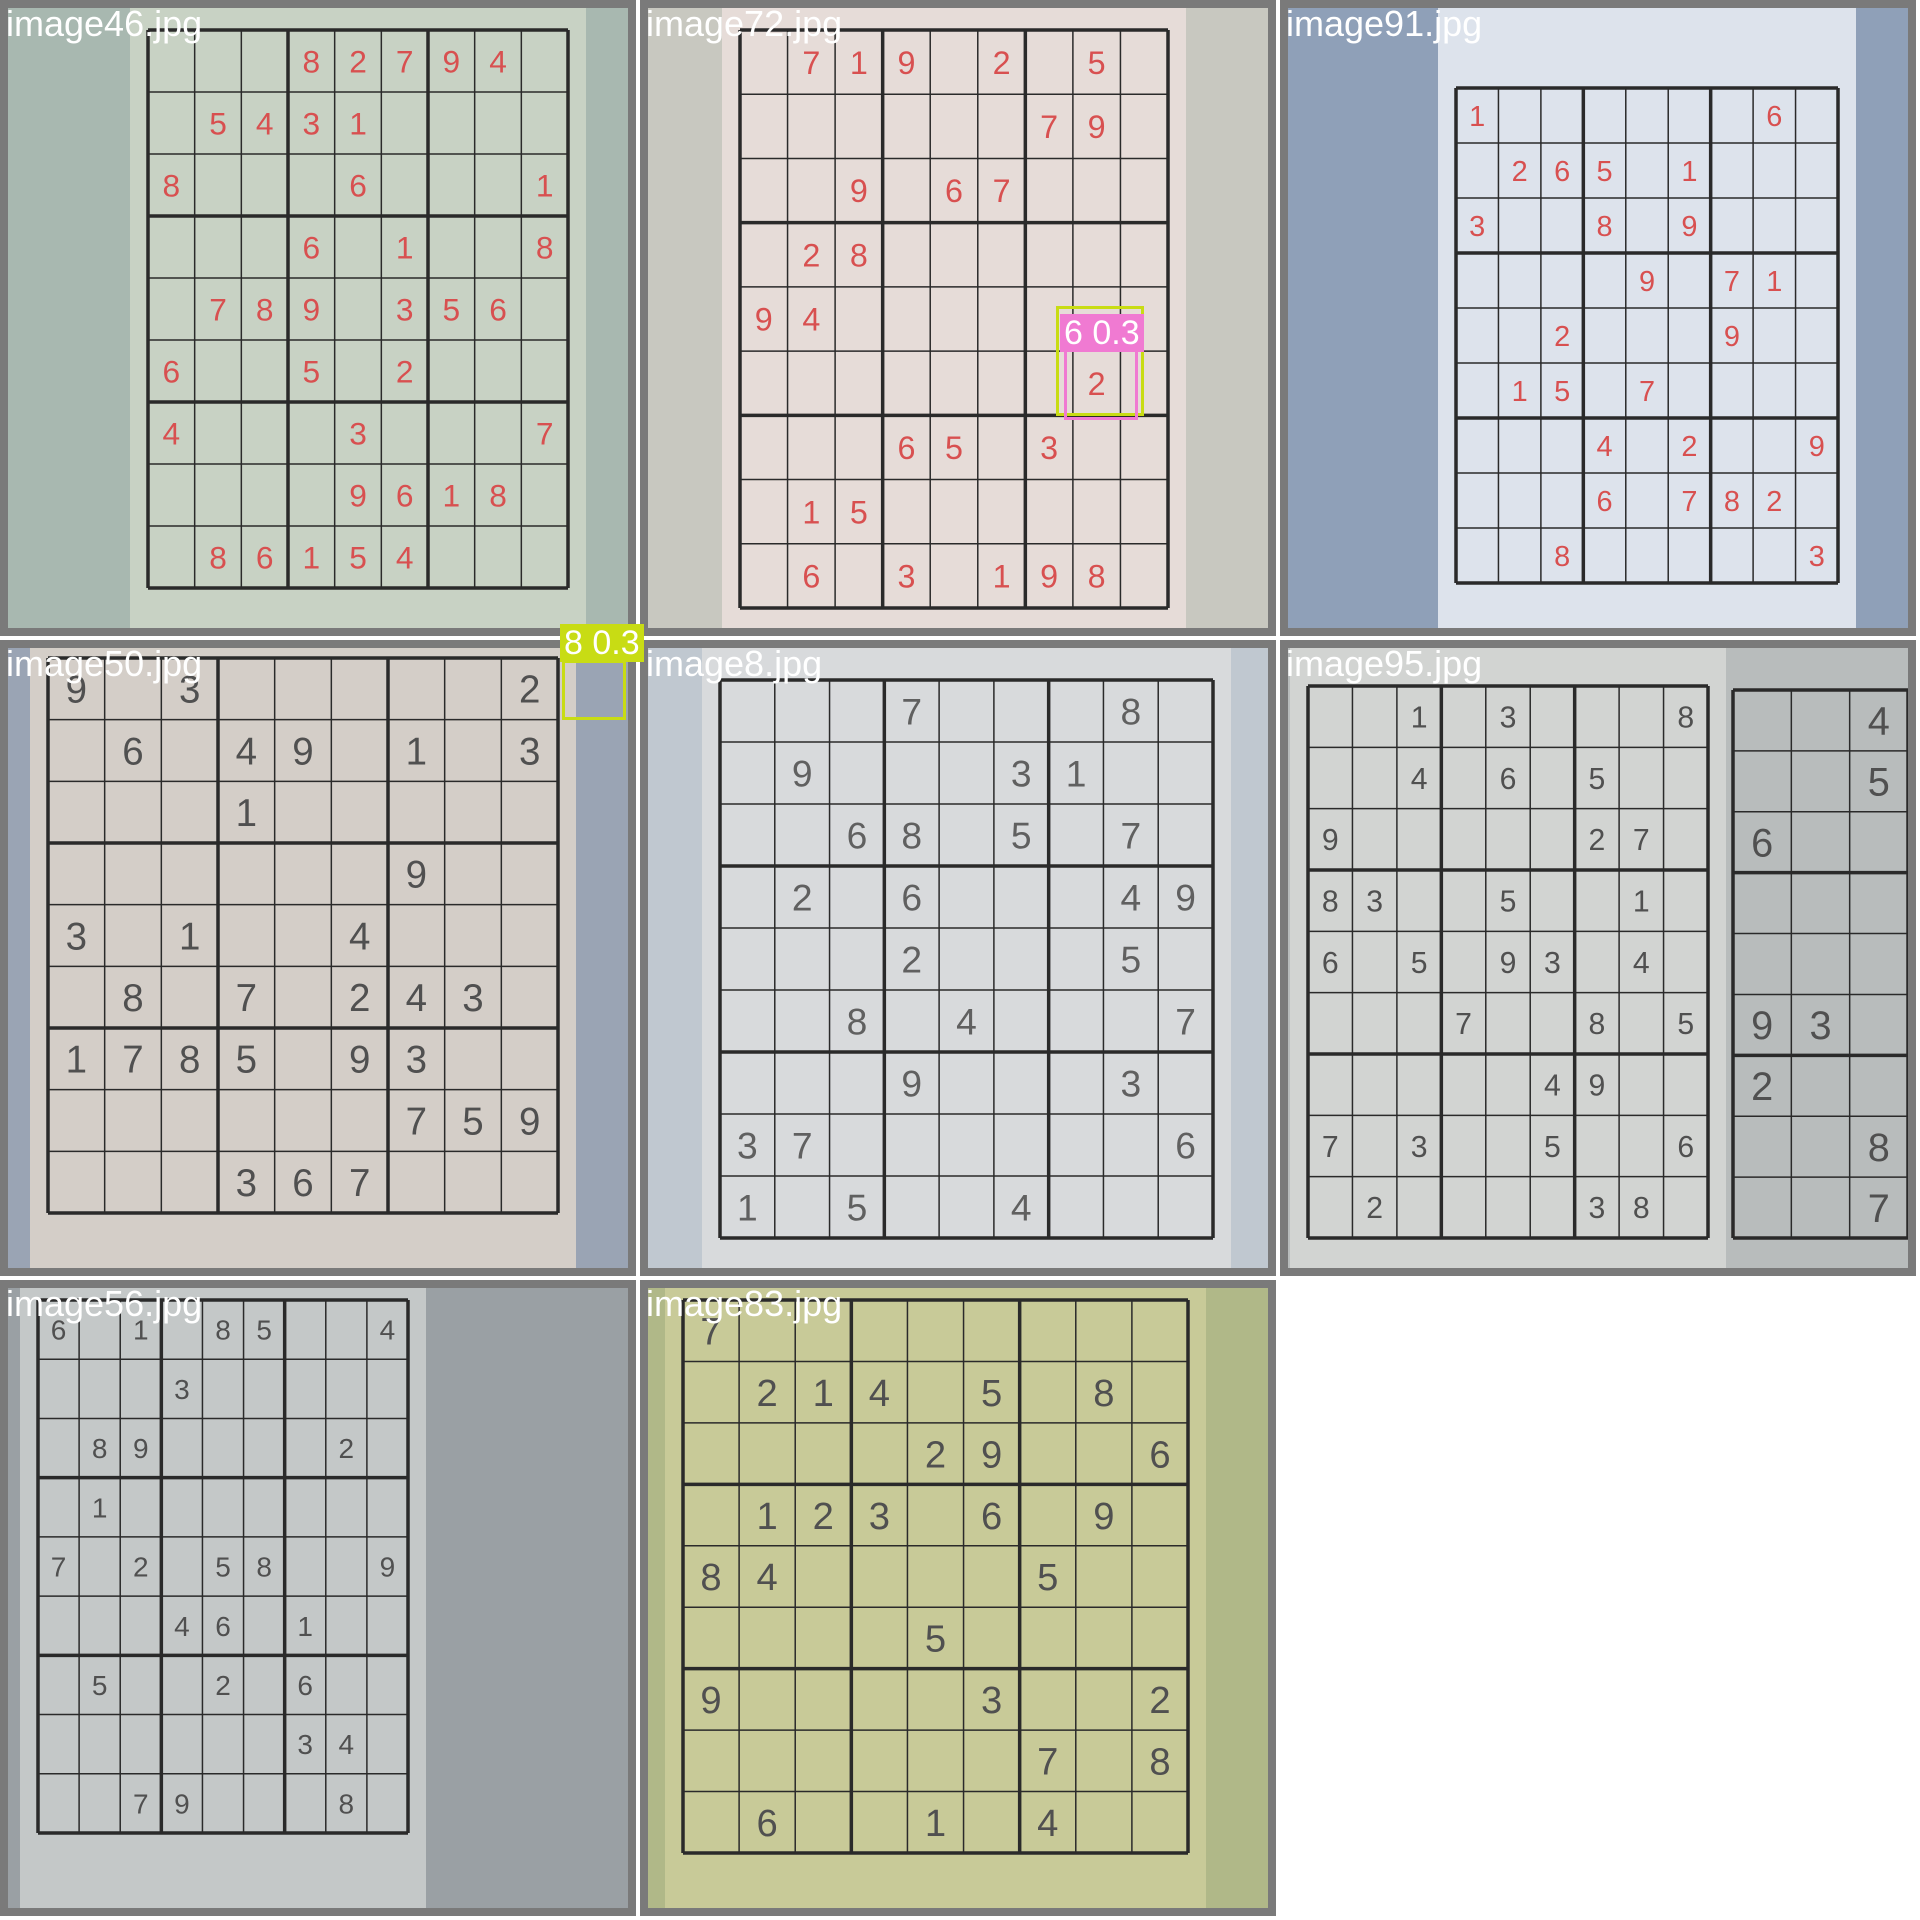 The width and height of the screenshot is (1920, 1920). I want to click on detection-label: 8 0.3, so click(602, 643).